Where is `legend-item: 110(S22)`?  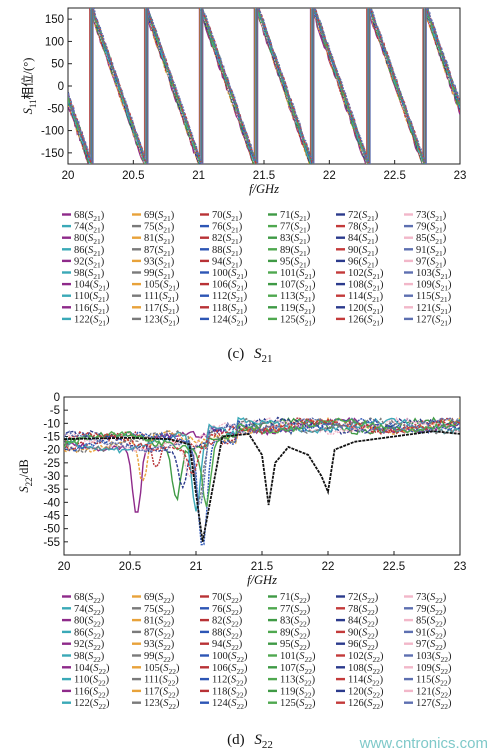 legend-item: 110(S22) is located at coordinates (86, 681).